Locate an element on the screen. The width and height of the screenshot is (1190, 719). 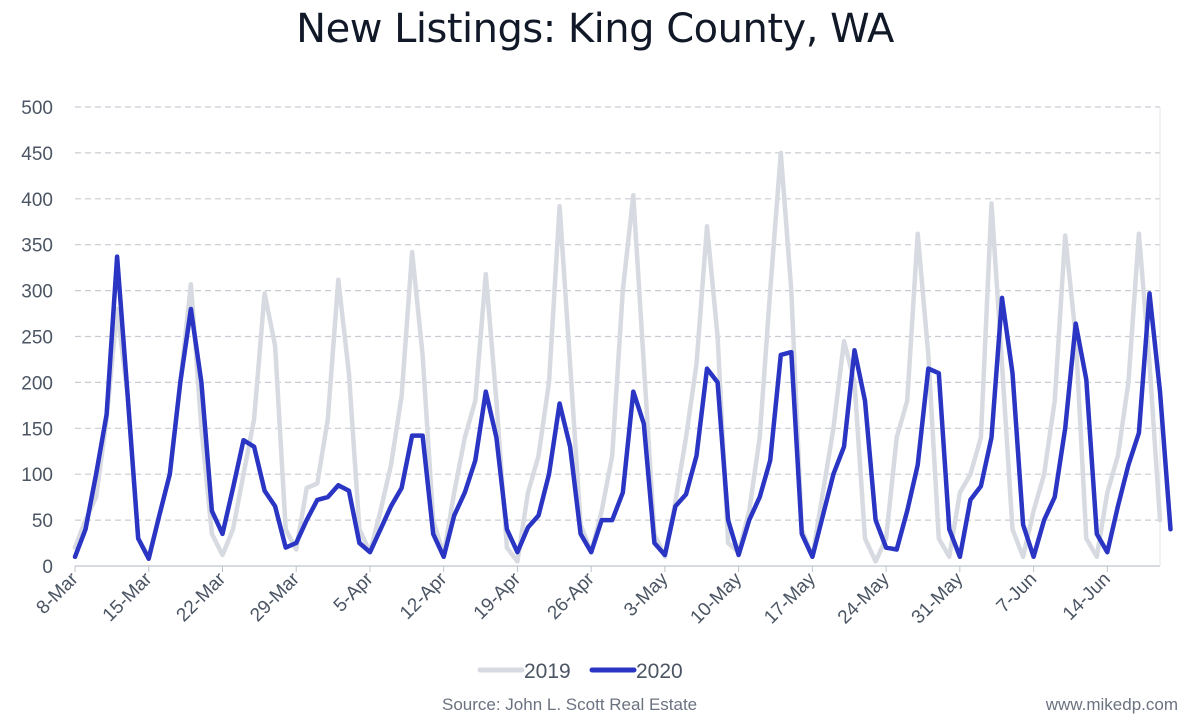
y-axis-ticks: 0 50 100 150 200 250 300 350 400 450 500 is located at coordinates (37, 338).